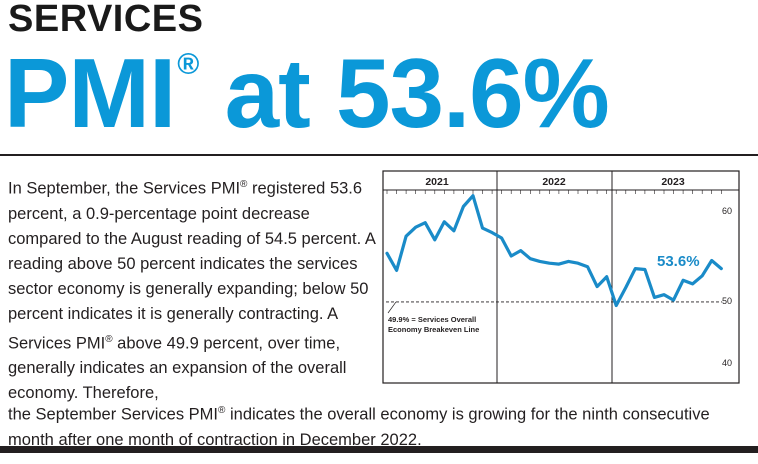  Describe the element at coordinates (673, 182) in the screenshot. I see `year-label-2023: 2023` at that location.